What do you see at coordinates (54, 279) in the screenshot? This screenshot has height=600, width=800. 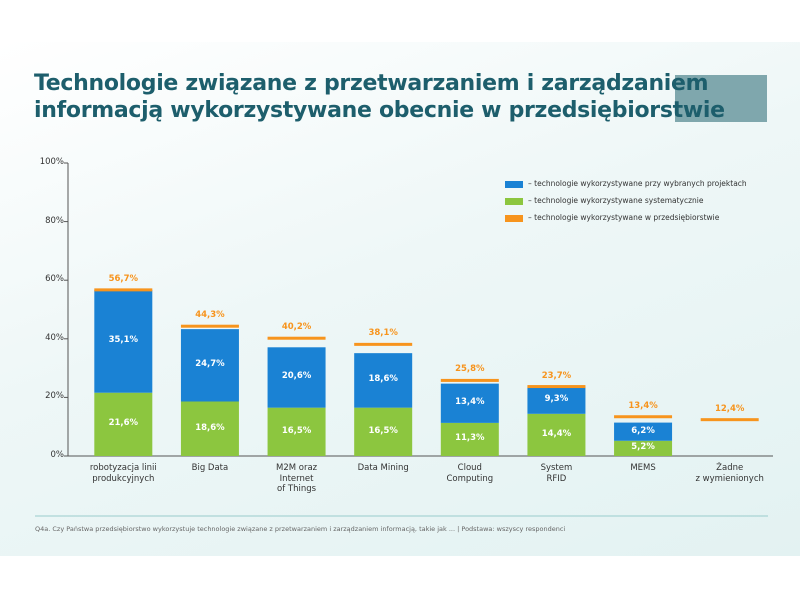 I see `y-tick-label: 60%` at bounding box center [54, 279].